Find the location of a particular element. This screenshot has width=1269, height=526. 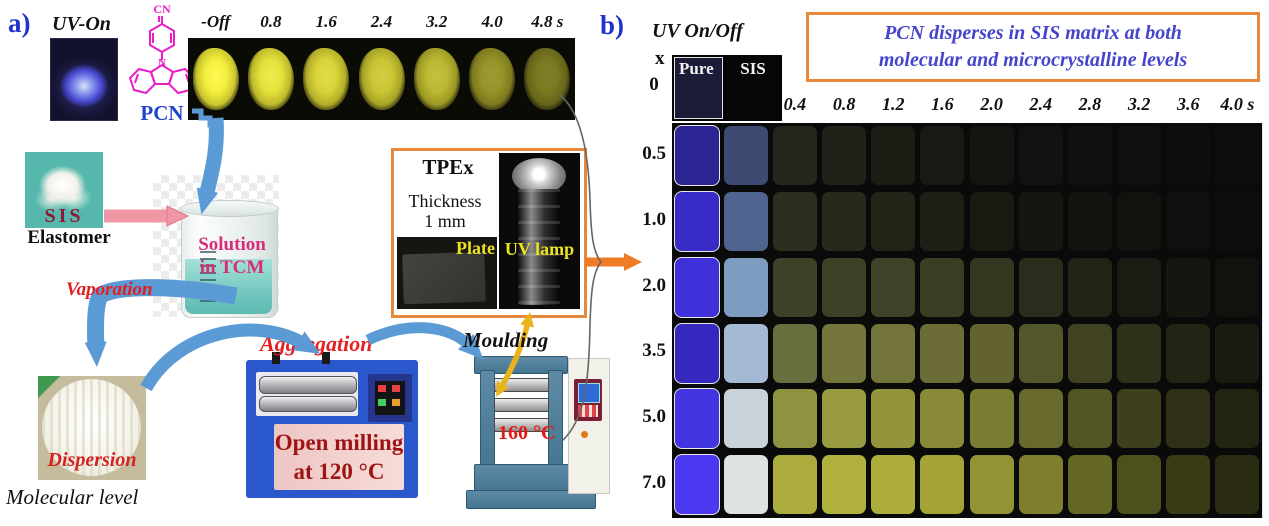

press-temperature-label: 160 °C is located at coordinates (527, 433).